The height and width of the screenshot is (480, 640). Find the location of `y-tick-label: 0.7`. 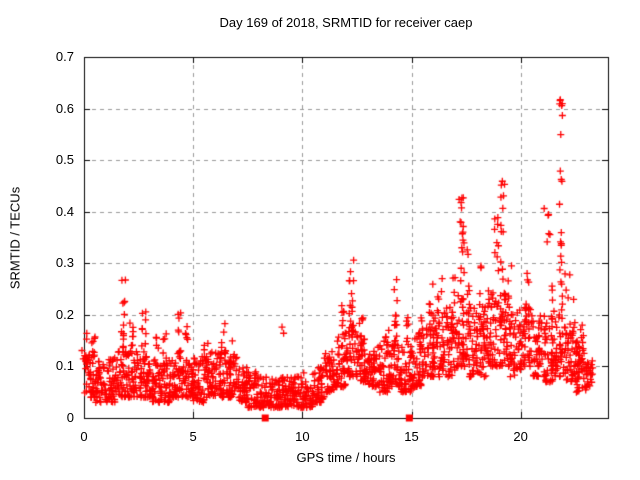

y-tick-label: 0.7 is located at coordinates (64, 56).